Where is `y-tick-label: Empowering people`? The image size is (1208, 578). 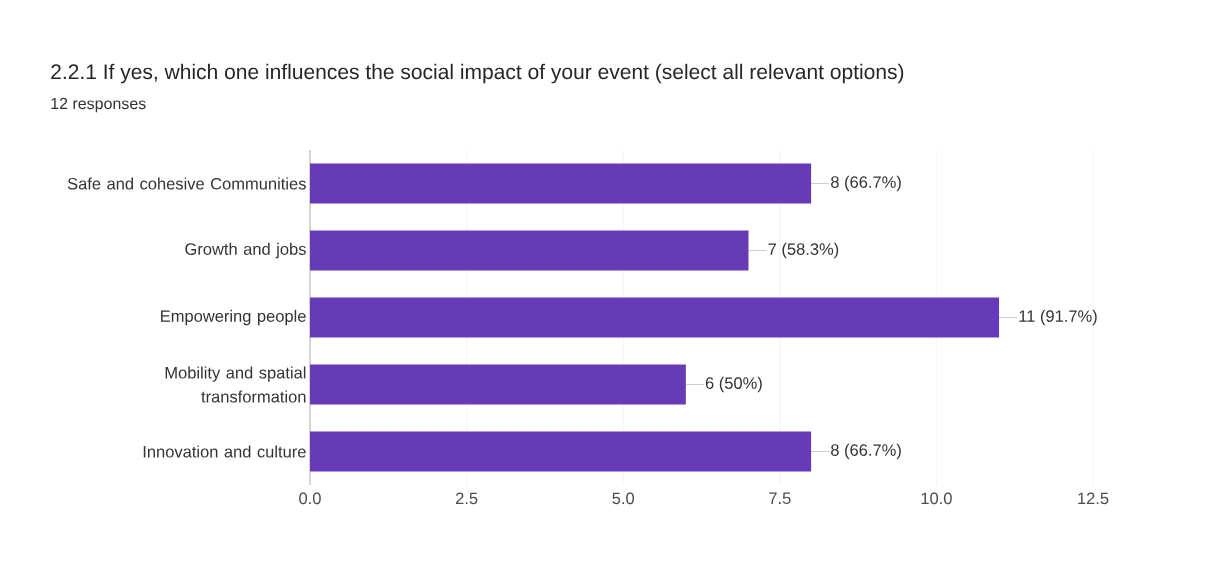 y-tick-label: Empowering people is located at coordinates (233, 317).